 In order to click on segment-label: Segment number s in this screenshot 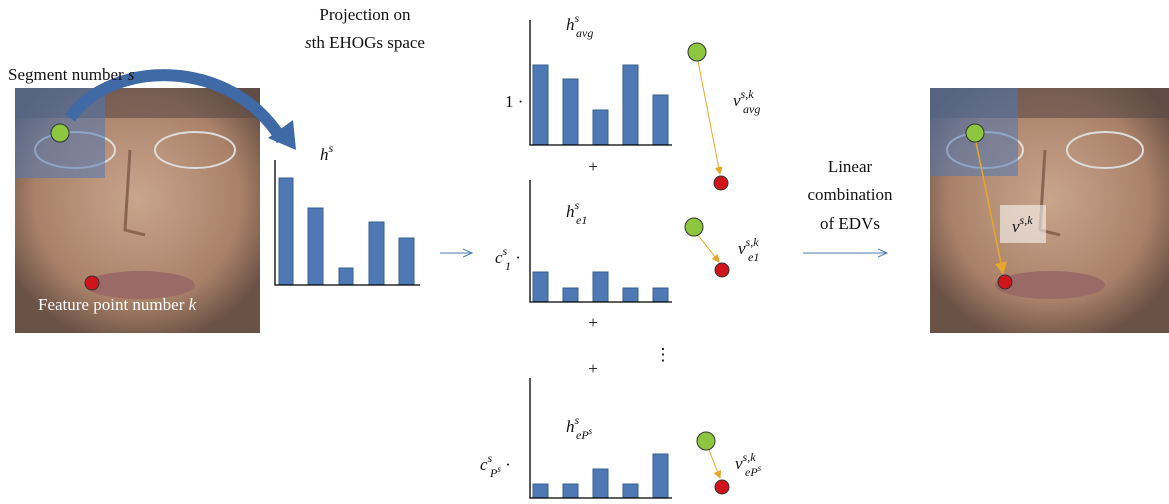, I will do `click(71, 74)`.